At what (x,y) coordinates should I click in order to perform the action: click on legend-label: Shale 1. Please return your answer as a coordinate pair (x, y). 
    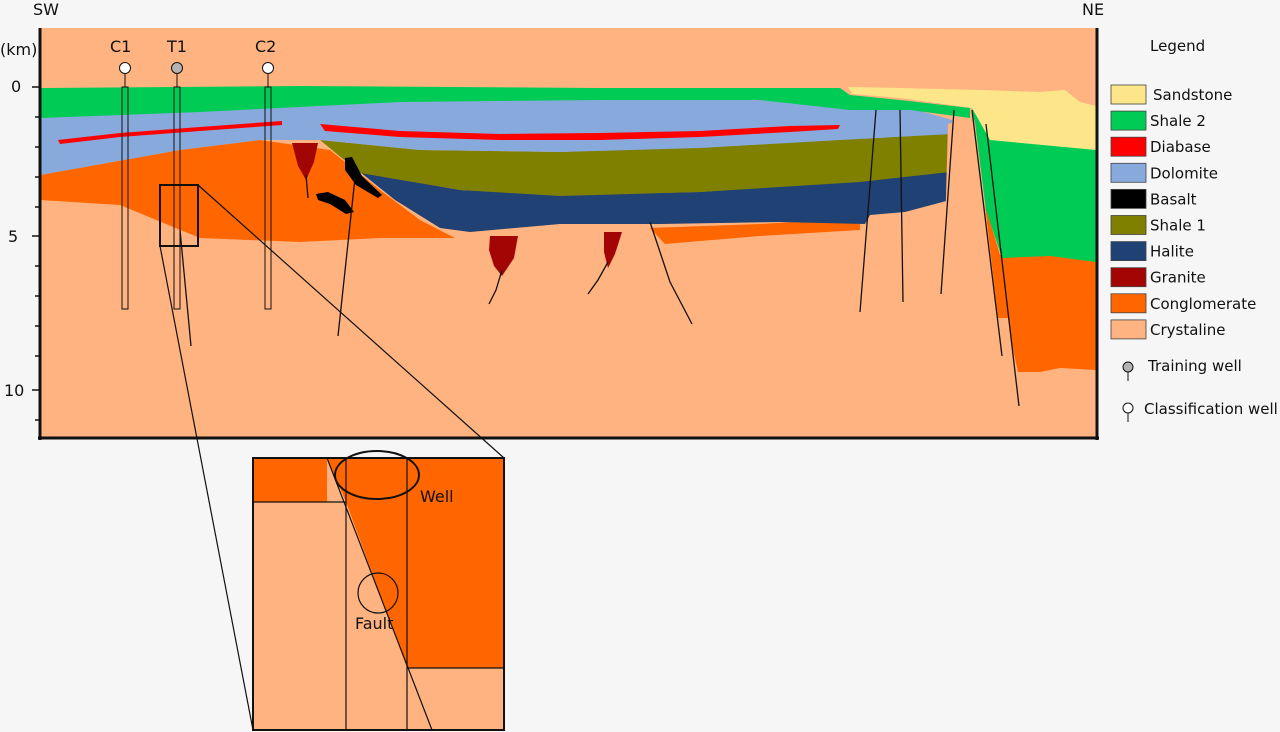
    Looking at the image, I should click on (1178, 226).